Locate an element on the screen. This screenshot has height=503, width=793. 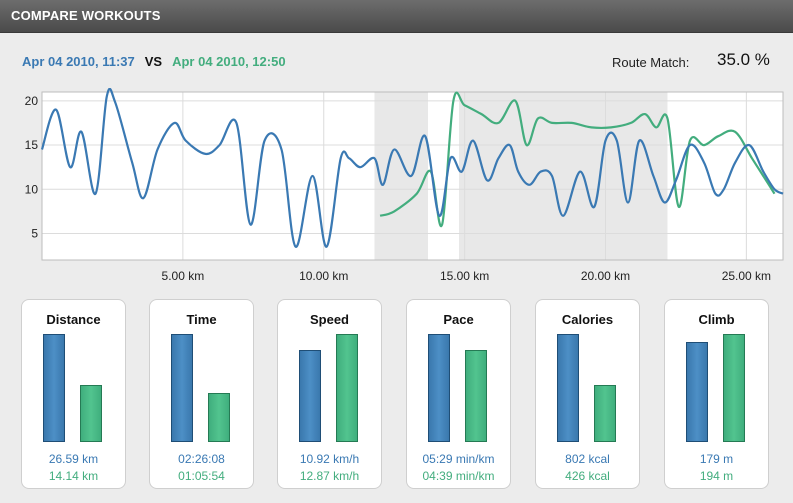
workout-b-date-link: Apr 04 2010, 12:50 is located at coordinates (229, 61).